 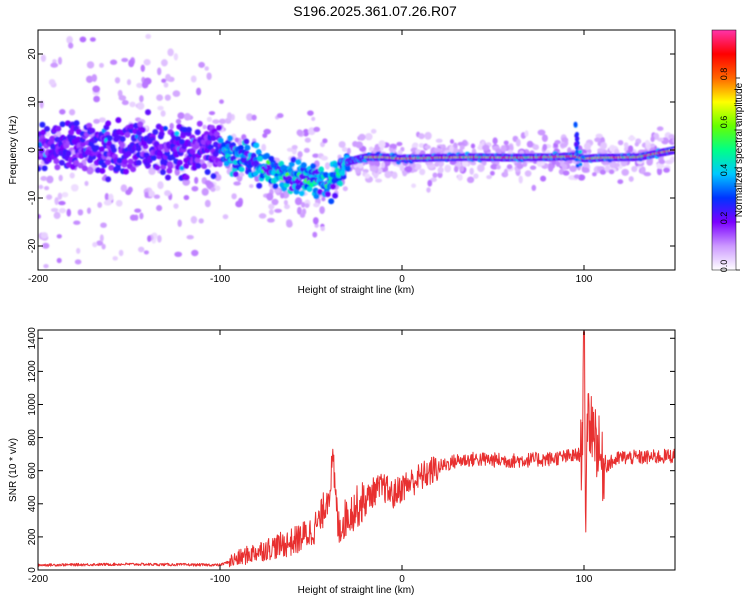 What do you see at coordinates (584, 579) in the screenshot?
I see `x-tick-label: 100` at bounding box center [584, 579].